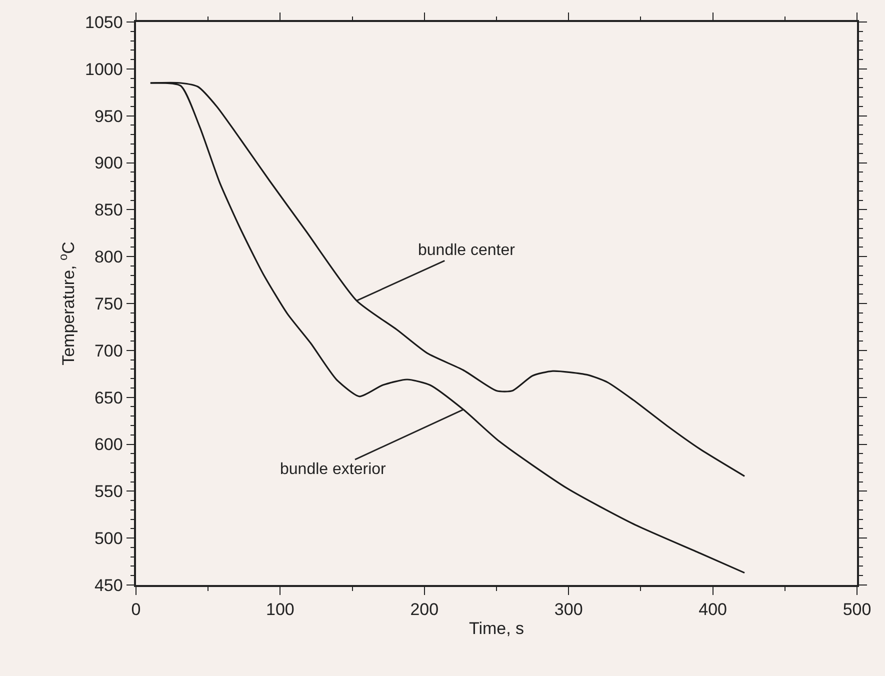  Describe the element at coordinates (108, 163) in the screenshot. I see `y-tick-label: 900` at that location.